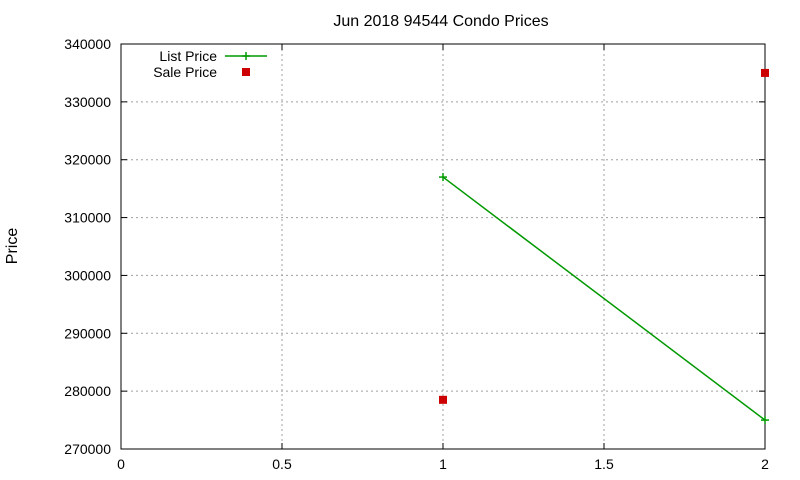 This screenshot has width=800, height=480. What do you see at coordinates (87, 218) in the screenshot?
I see `y-tick-label: 310000` at bounding box center [87, 218].